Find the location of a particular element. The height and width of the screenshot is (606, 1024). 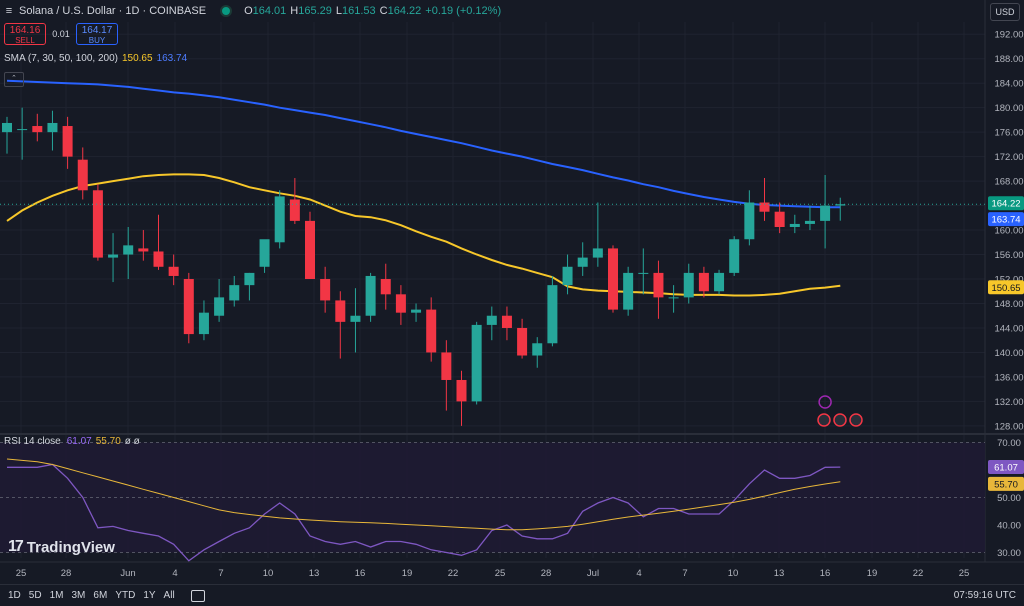

rsi-line is located at coordinates (424, 512).